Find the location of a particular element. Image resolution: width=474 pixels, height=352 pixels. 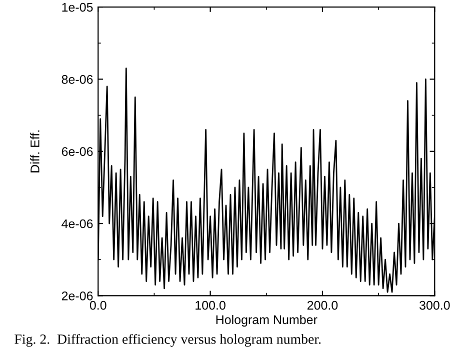

x-axis-title: Hologram Number is located at coordinates (267, 320).